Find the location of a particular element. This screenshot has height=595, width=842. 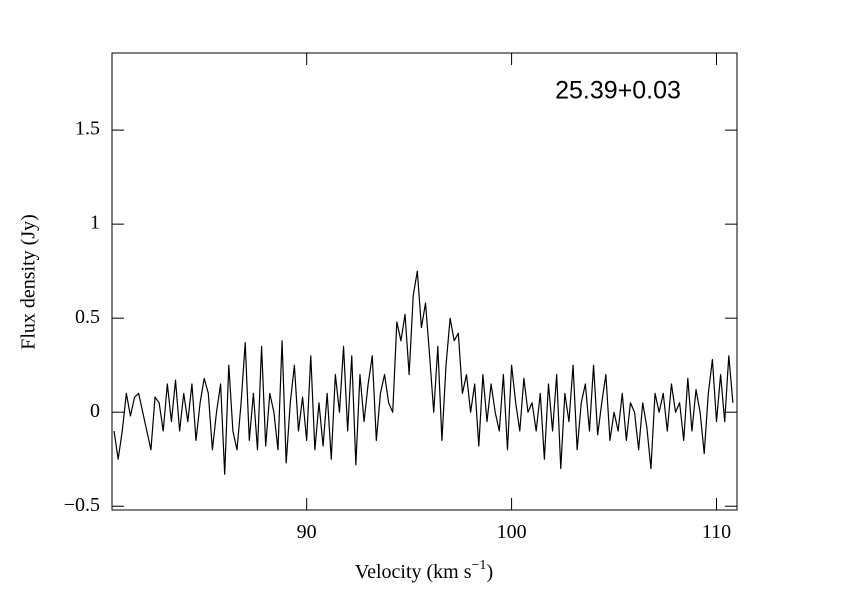

annotation: 25.39+0.03 is located at coordinates (618, 91).